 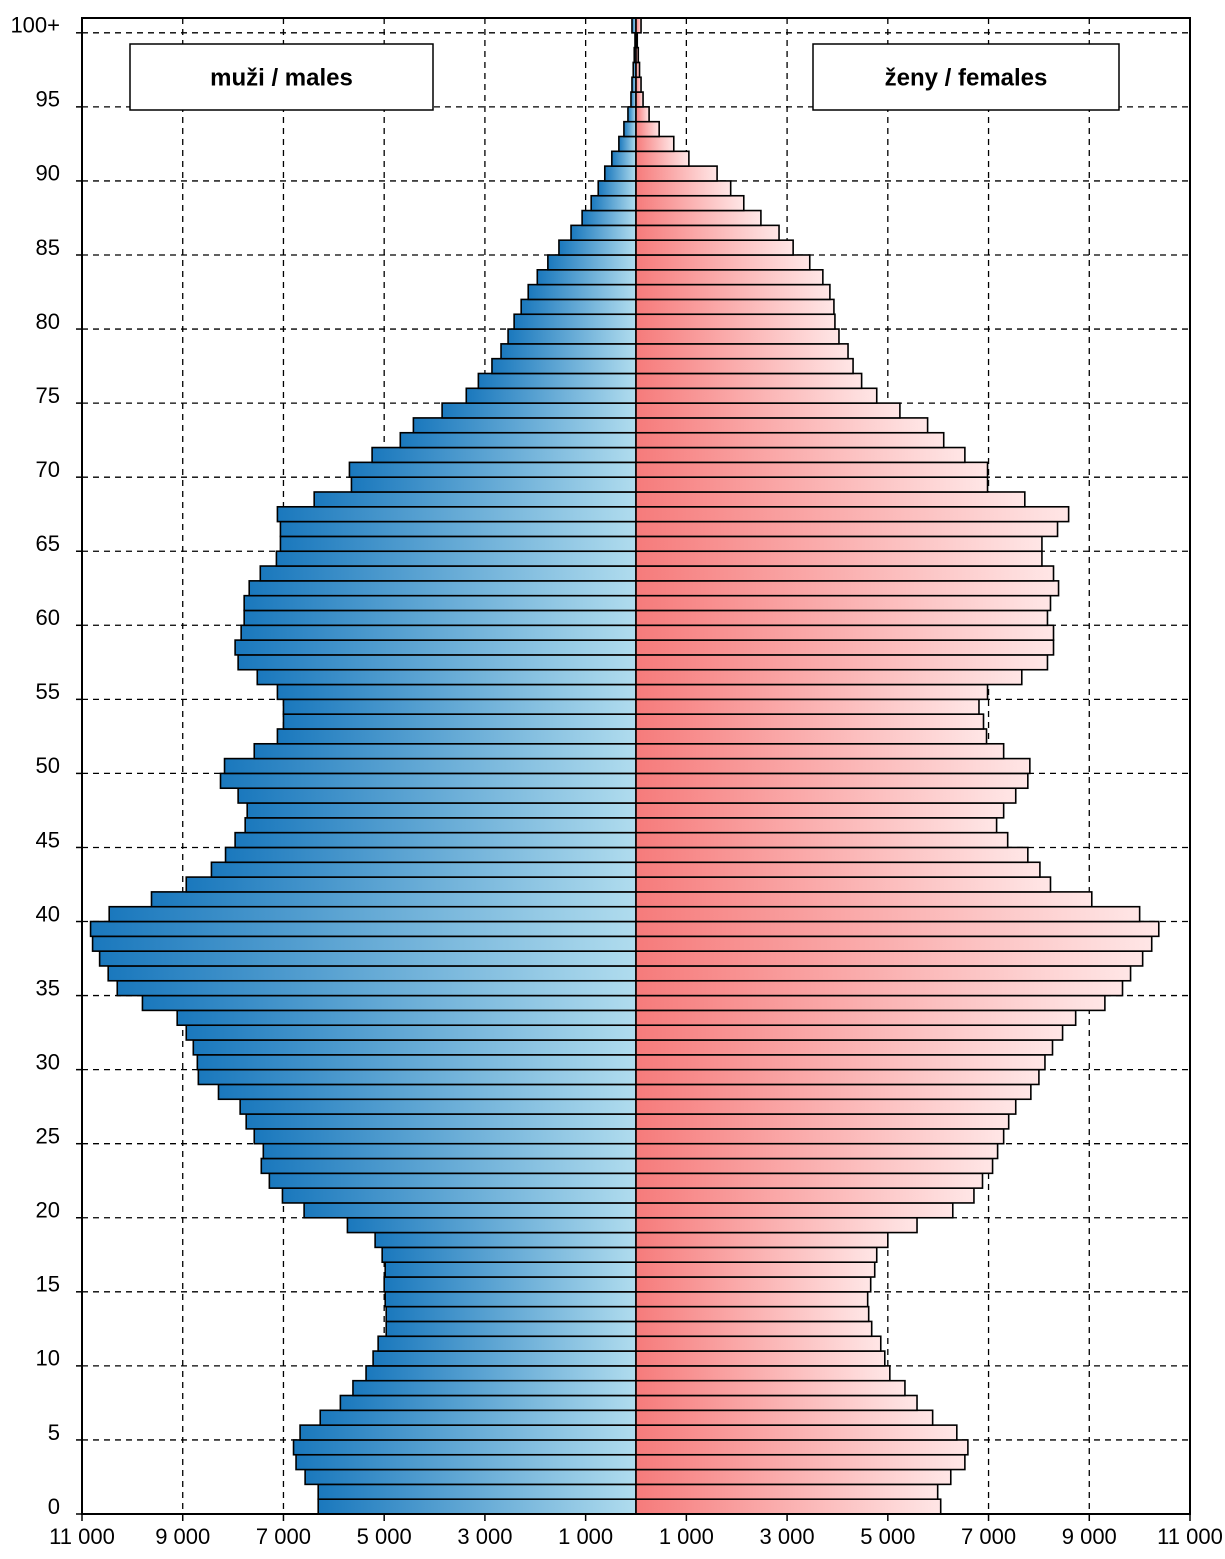 I want to click on y-tick-label: 35, so click(x=48, y=987).